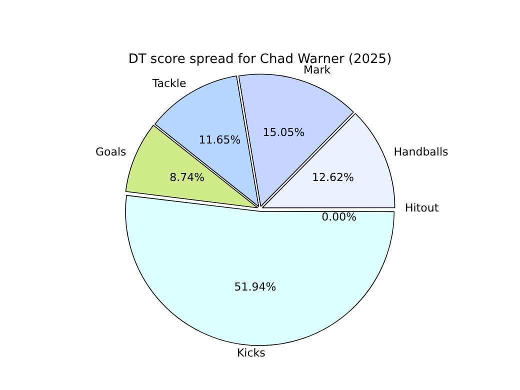 The width and height of the screenshot is (520, 390). Describe the element at coordinates (251, 353) in the screenshot. I see `slice-label: Kicks` at that location.